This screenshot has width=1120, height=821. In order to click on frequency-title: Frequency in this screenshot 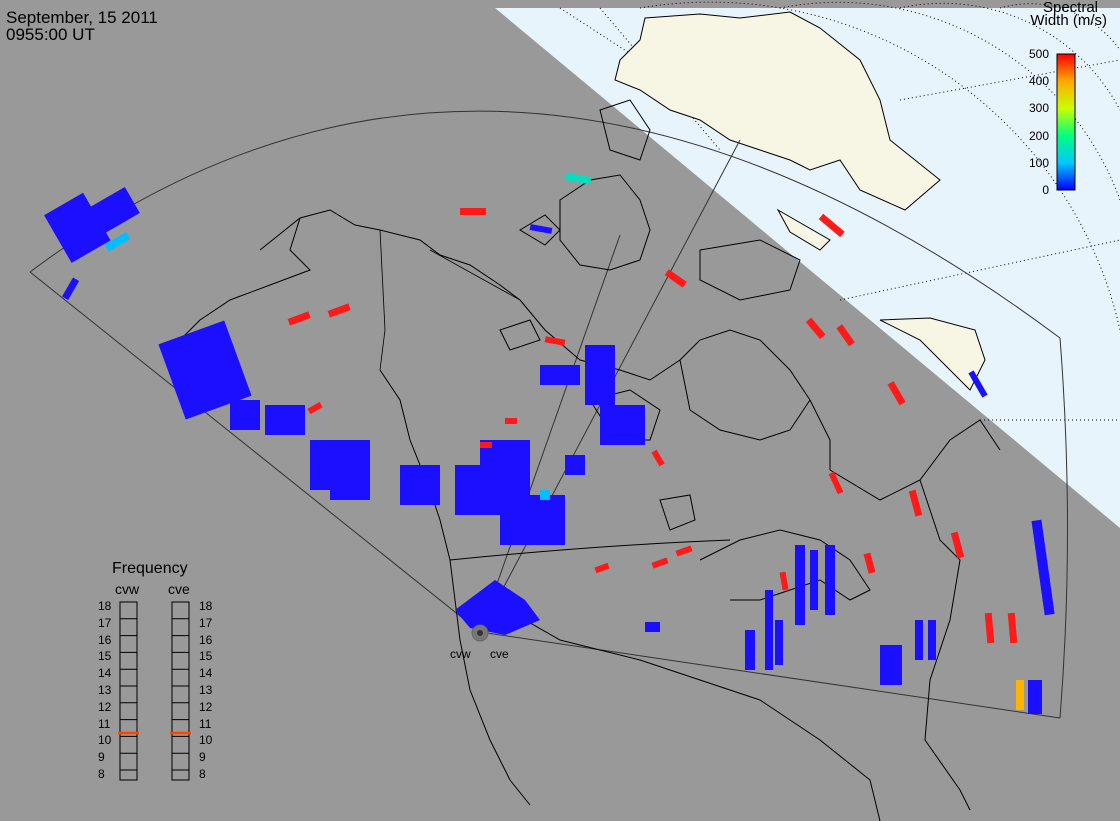, I will do `click(150, 568)`.